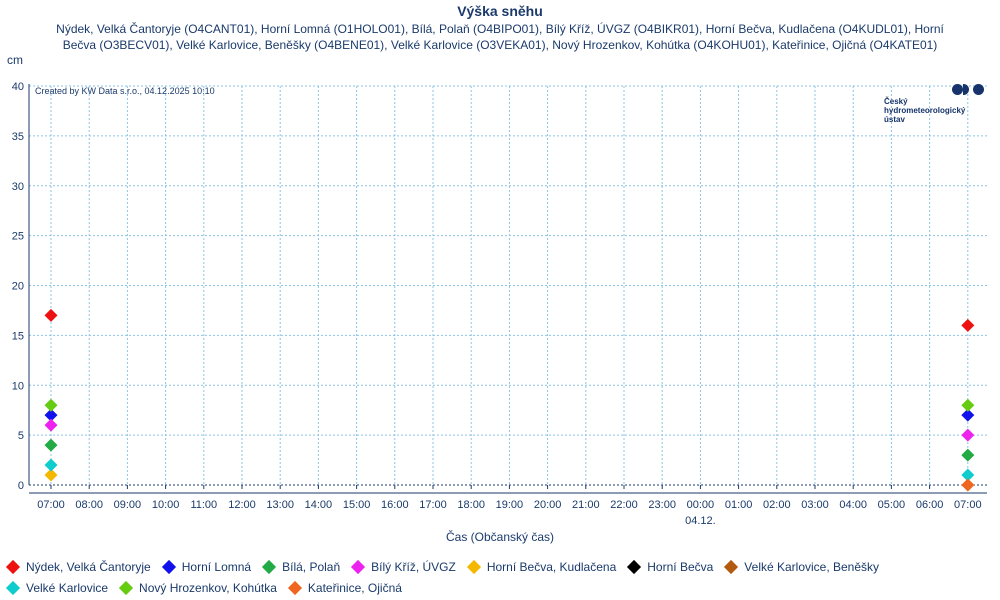 This screenshot has width=1000, height=600. I want to click on legend-label: Horní Bečva, Kudlačena, so click(551, 566).